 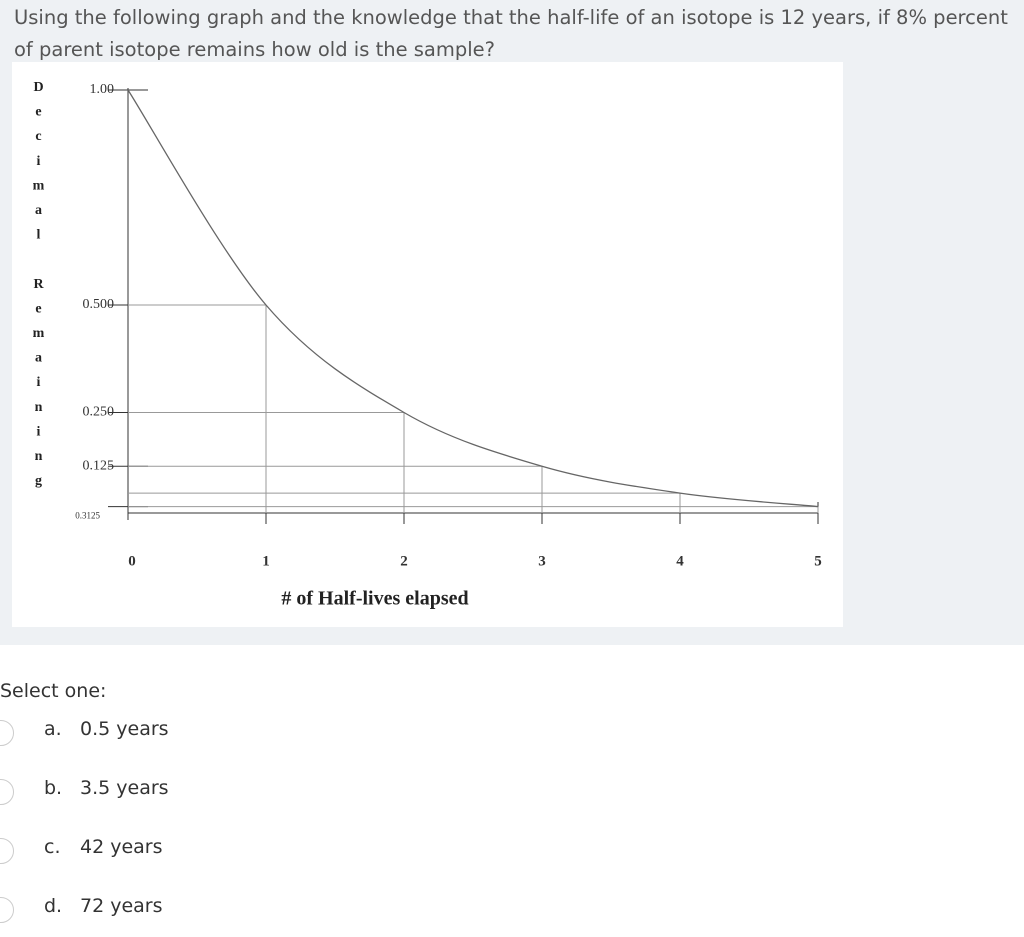 I want to click on option-text: 3.5 years, so click(x=124, y=788).